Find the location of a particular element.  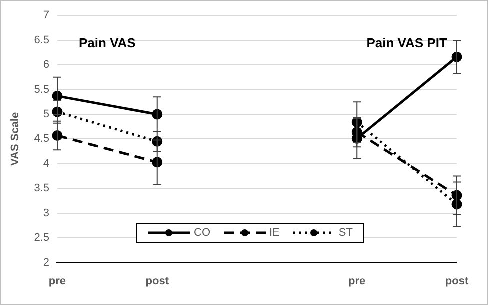

y-tick-label: 4 is located at coordinates (46, 164).